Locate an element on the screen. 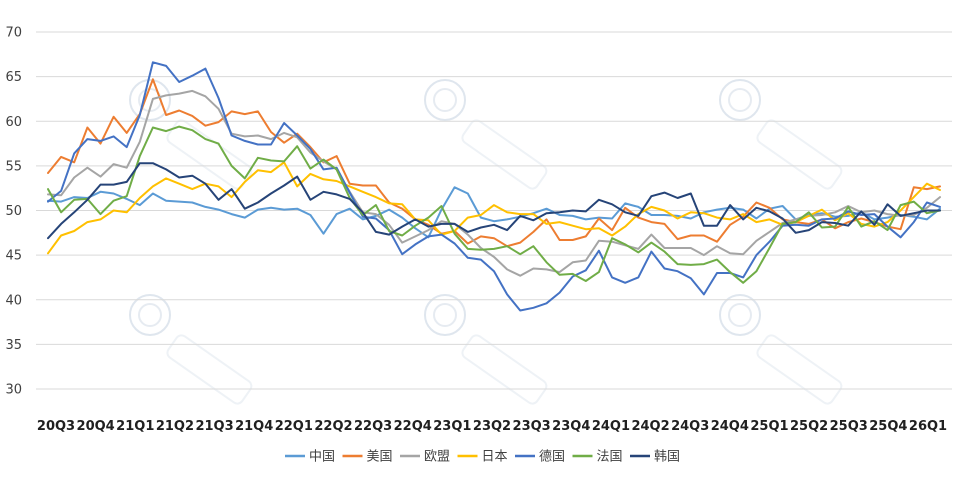  legend-item: 德国 is located at coordinates (540, 457).